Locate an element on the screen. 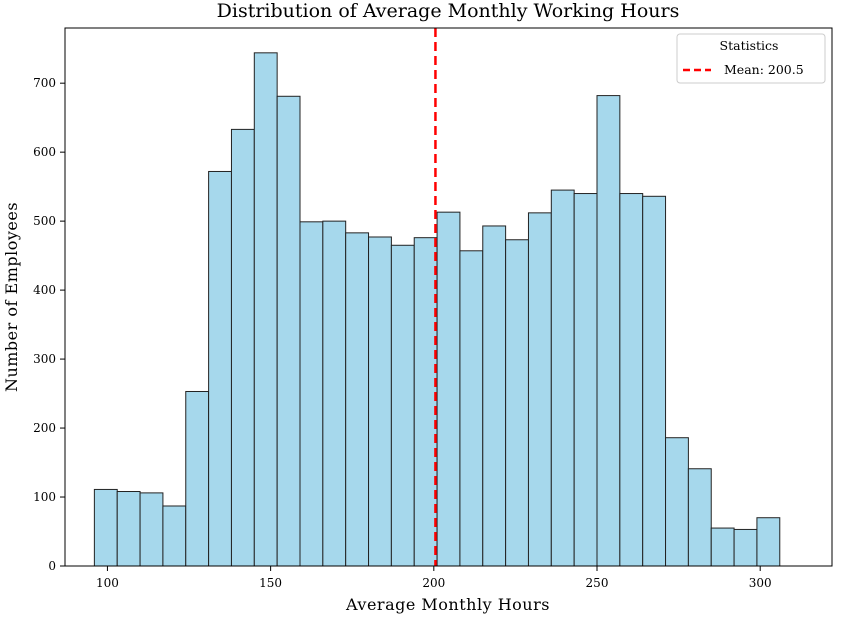  x-tick-label: 250 is located at coordinates (597, 583).